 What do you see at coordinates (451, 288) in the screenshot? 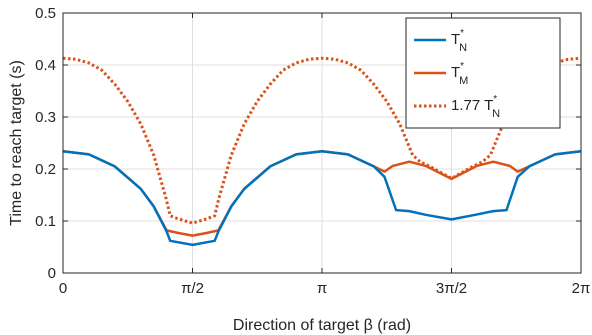
I see `x-tick-label: 3π/2` at bounding box center [451, 288].